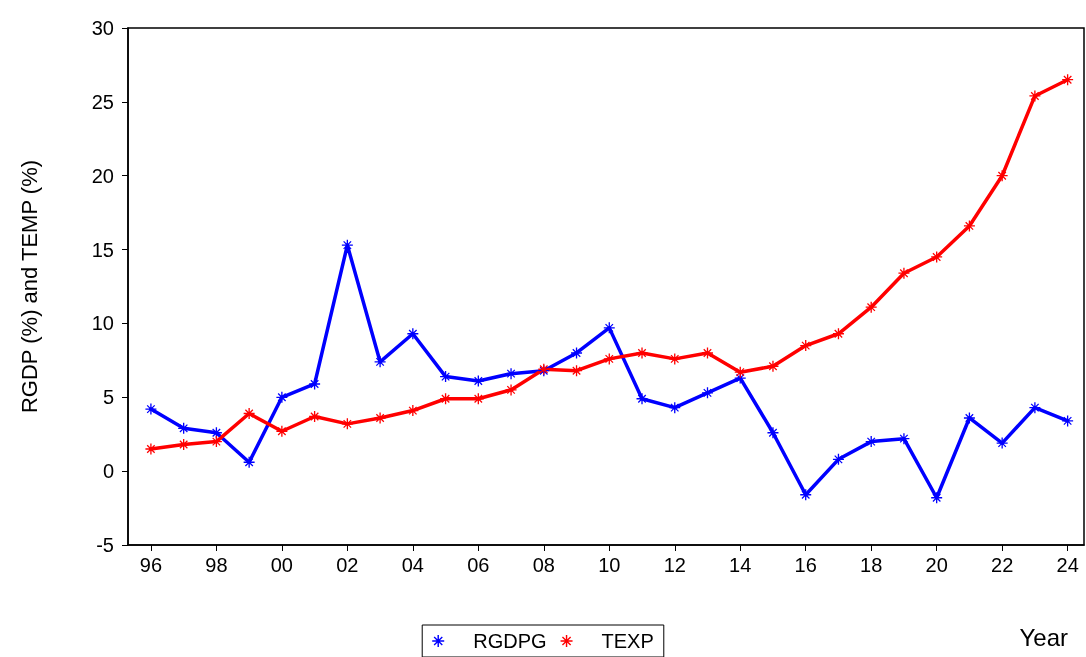 Image resolution: width=1086 pixels, height=657 pixels. What do you see at coordinates (1067, 565) in the screenshot?
I see `x-tick-label: 24` at bounding box center [1067, 565].